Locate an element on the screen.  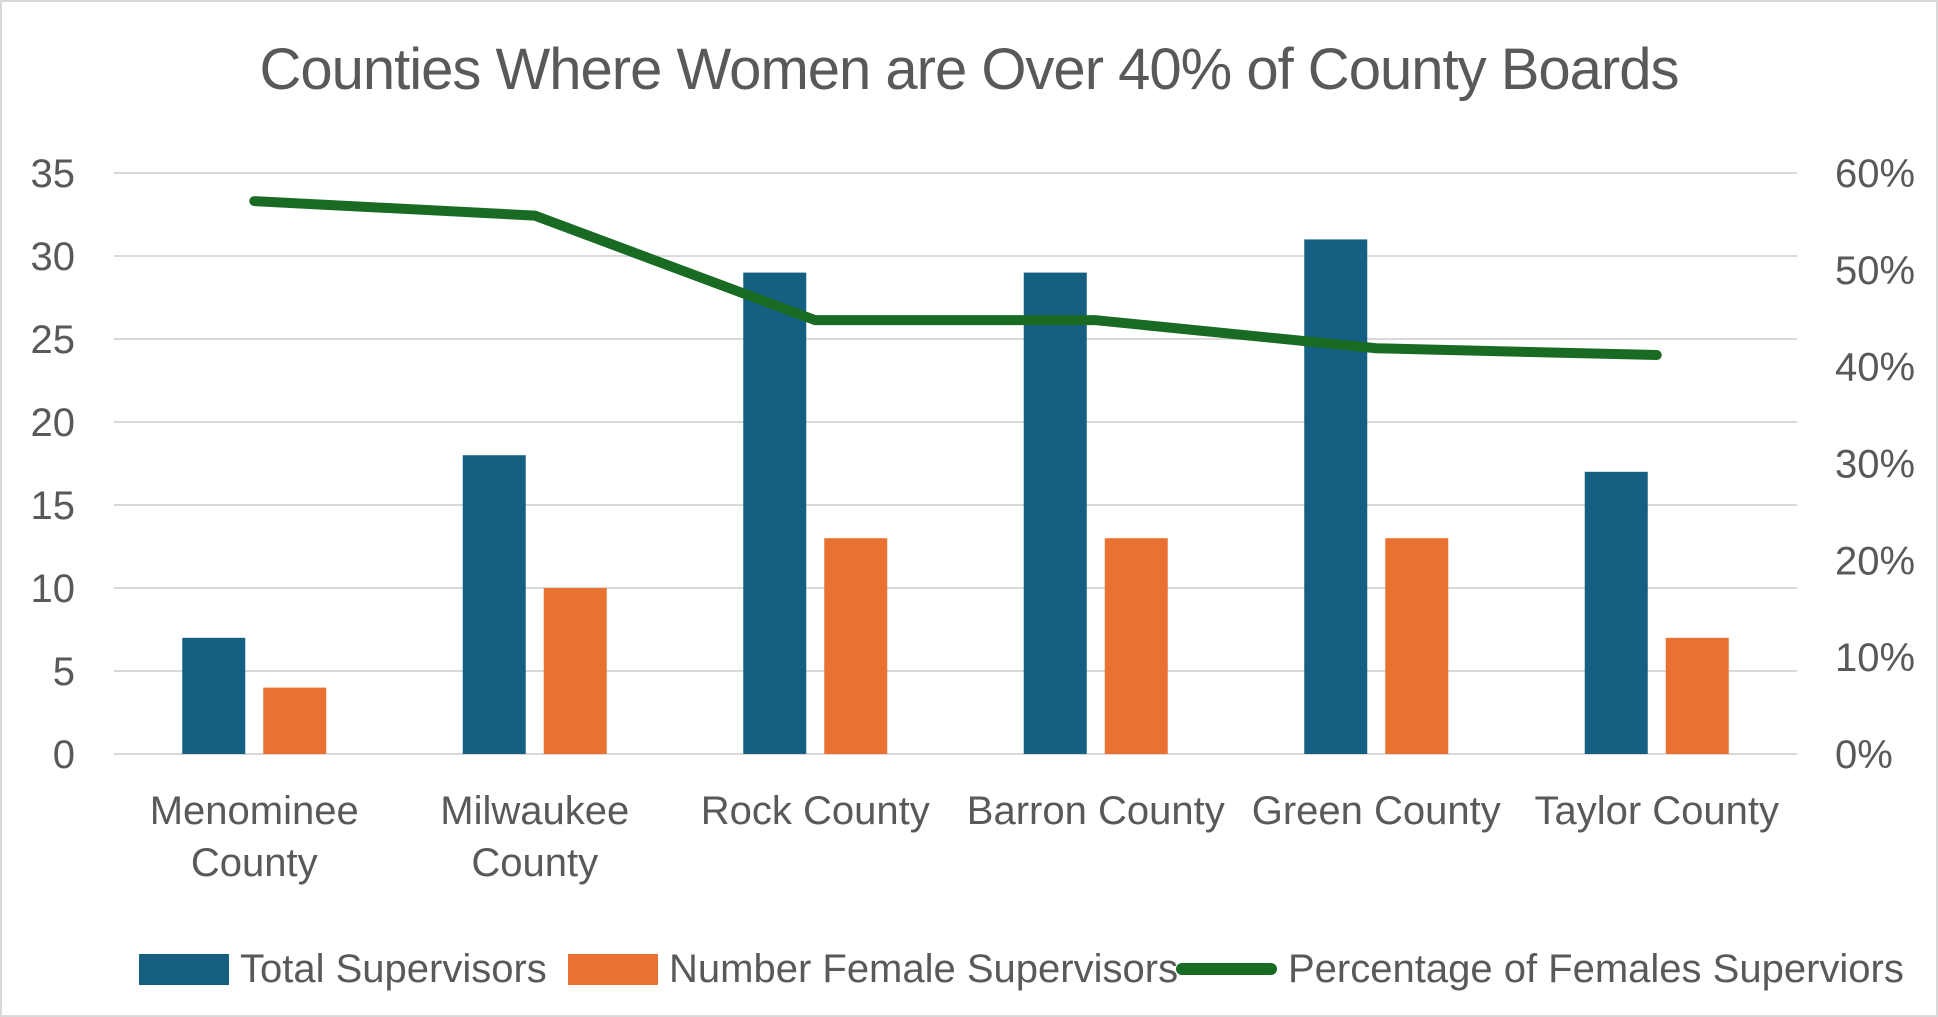
right-axis-tick: 60% is located at coordinates (1875, 174).